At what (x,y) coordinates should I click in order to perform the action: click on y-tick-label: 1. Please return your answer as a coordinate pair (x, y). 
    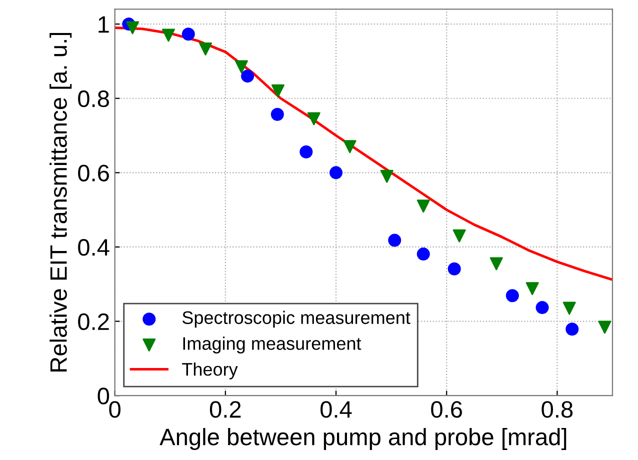
    Looking at the image, I should click on (103, 24).